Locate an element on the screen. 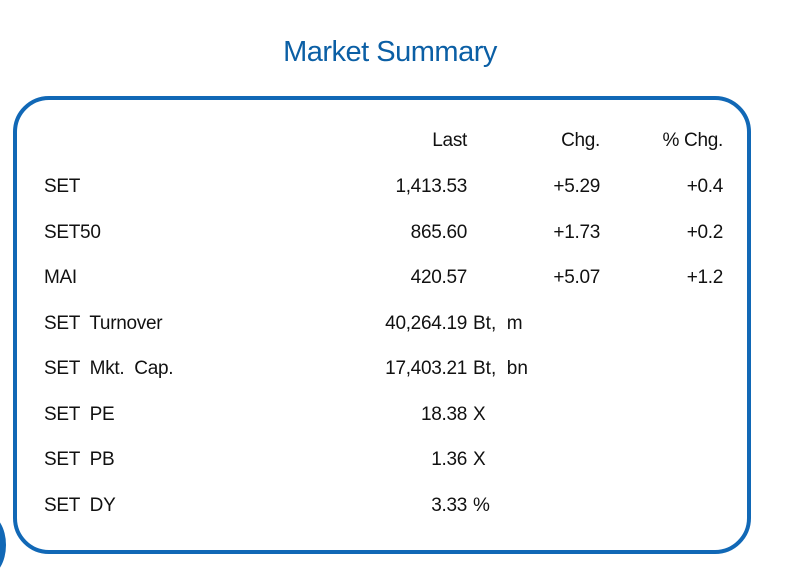 The image size is (792, 582). header-last: Last is located at coordinates (449, 140).